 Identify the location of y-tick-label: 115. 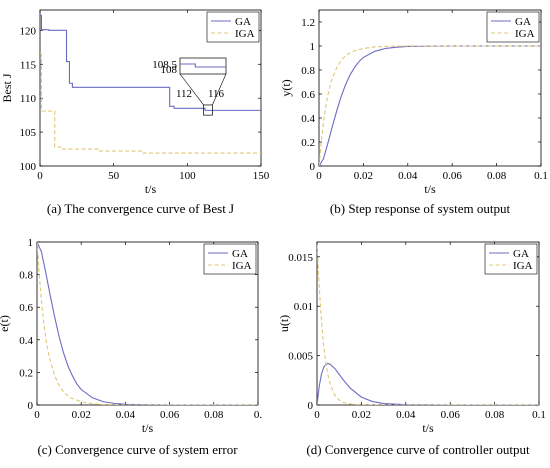
(28, 65).